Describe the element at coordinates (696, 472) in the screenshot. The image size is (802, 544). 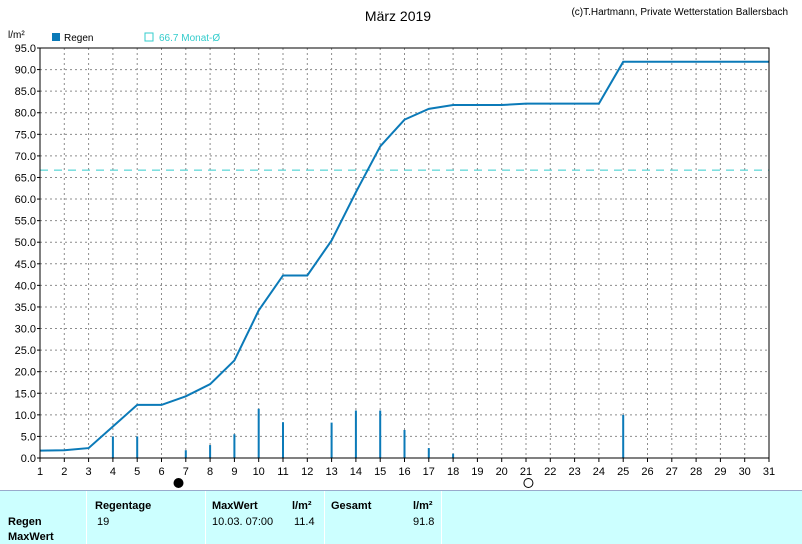
I see `x-tick-label: 28` at that location.